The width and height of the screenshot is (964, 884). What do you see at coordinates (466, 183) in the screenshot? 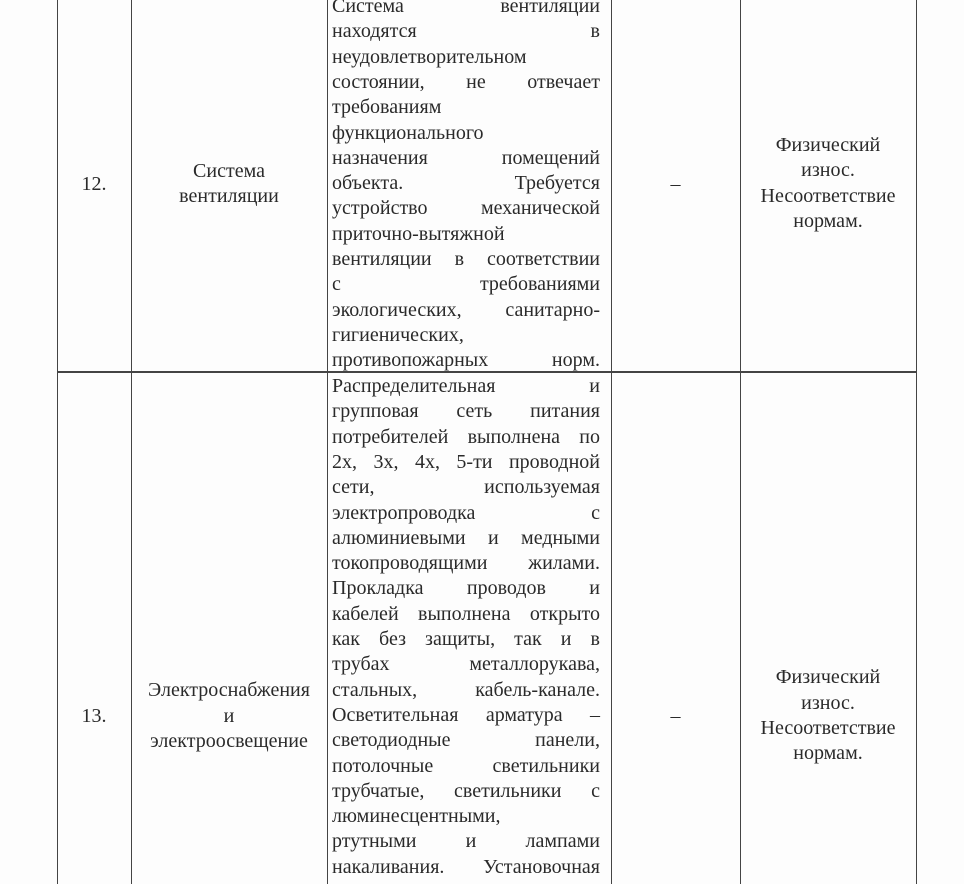
I see `description-line: объекта. Требуется` at bounding box center [466, 183].